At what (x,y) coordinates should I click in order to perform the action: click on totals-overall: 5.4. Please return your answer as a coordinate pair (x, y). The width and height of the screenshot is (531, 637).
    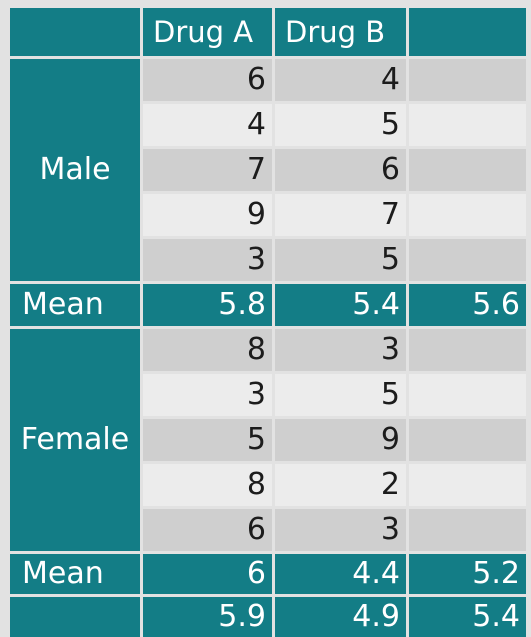
    Looking at the image, I should click on (467, 617).